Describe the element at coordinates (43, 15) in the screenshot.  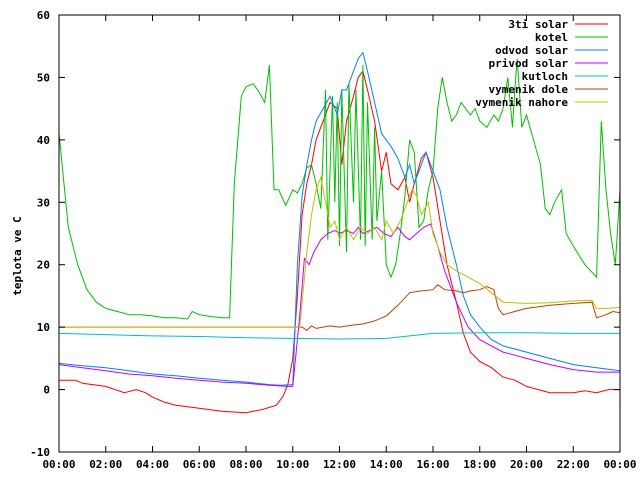
I see `y-tick-label: 60` at that location.